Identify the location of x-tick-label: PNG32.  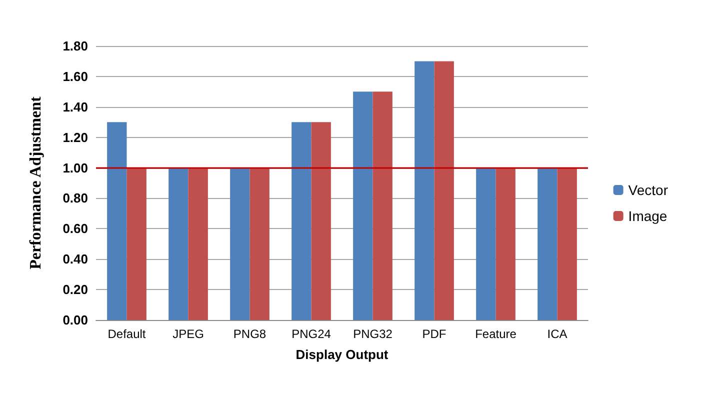
(373, 334).